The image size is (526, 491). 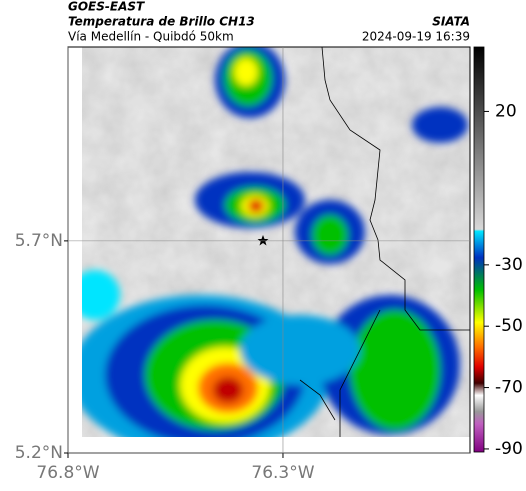 What do you see at coordinates (39, 453) in the screenshot?
I see `y-tick-label: 5.2°N` at bounding box center [39, 453].